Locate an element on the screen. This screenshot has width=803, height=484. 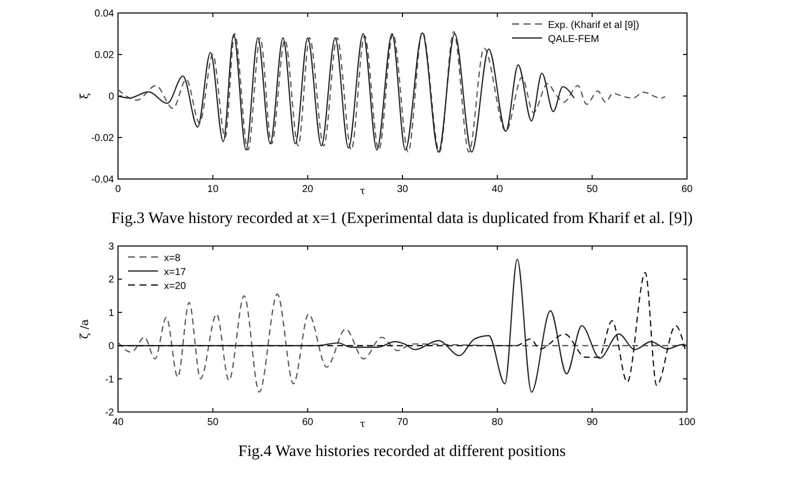
y-tick-label: 1 is located at coordinates (111, 313).